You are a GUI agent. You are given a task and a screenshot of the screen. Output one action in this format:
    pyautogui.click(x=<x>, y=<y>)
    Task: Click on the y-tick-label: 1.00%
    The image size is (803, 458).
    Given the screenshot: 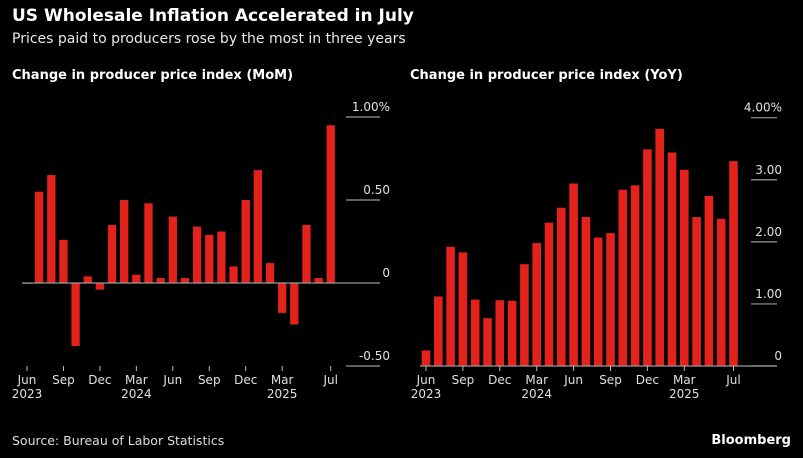 What is the action you would take?
    pyautogui.click(x=371, y=107)
    